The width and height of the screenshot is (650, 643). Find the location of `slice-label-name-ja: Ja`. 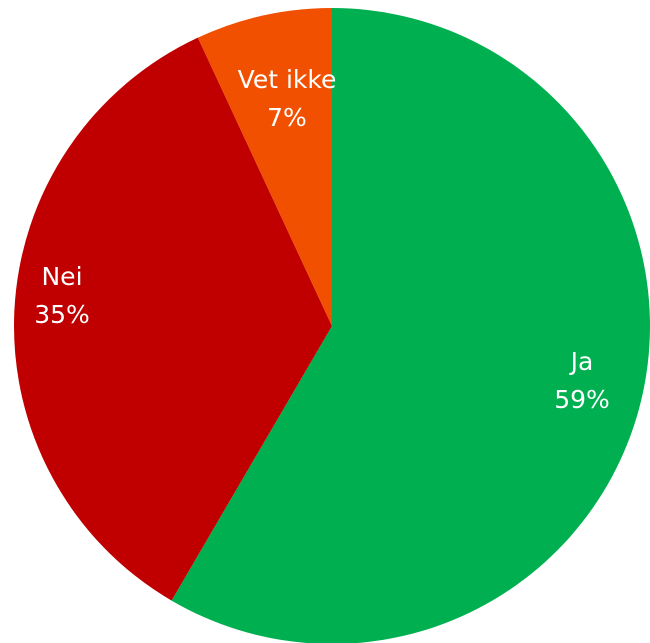

slice-label-name-ja: Ja is located at coordinates (581, 361).